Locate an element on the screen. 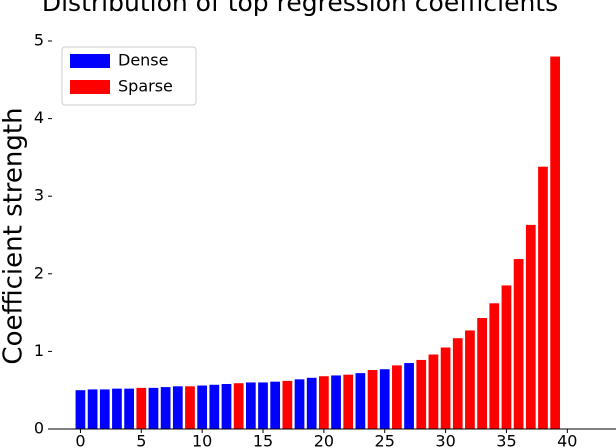 The image size is (616, 448). x-tick-label: 15 is located at coordinates (263, 440).